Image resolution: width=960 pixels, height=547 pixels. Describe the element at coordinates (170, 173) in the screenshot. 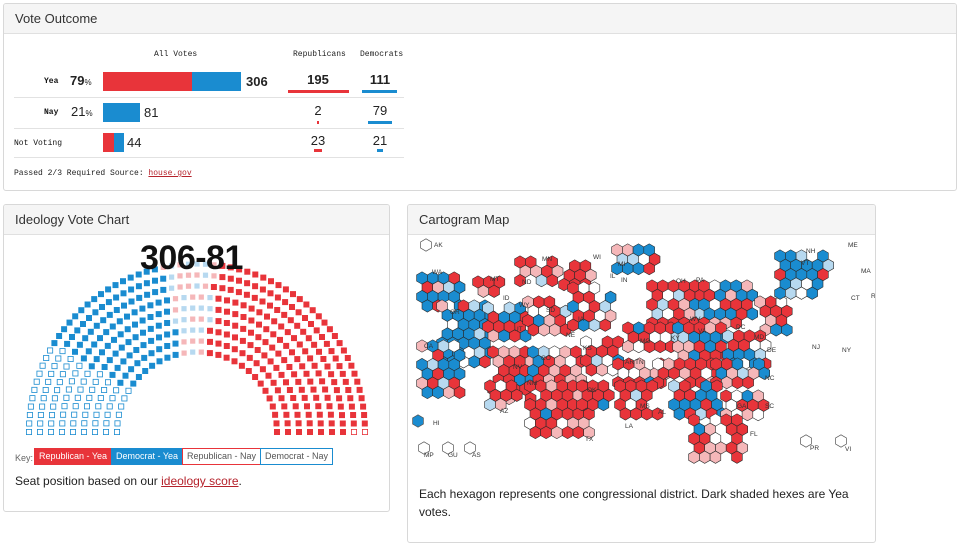

I see `source-link: house.gov` at that location.